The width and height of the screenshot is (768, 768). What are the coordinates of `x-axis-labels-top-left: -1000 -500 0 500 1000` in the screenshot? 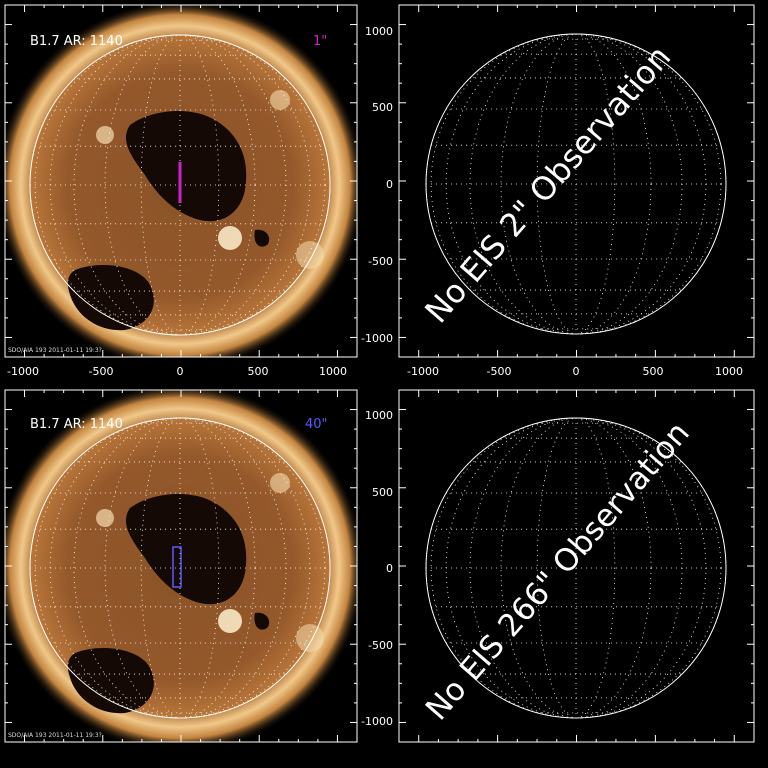 It's located at (177, 371).